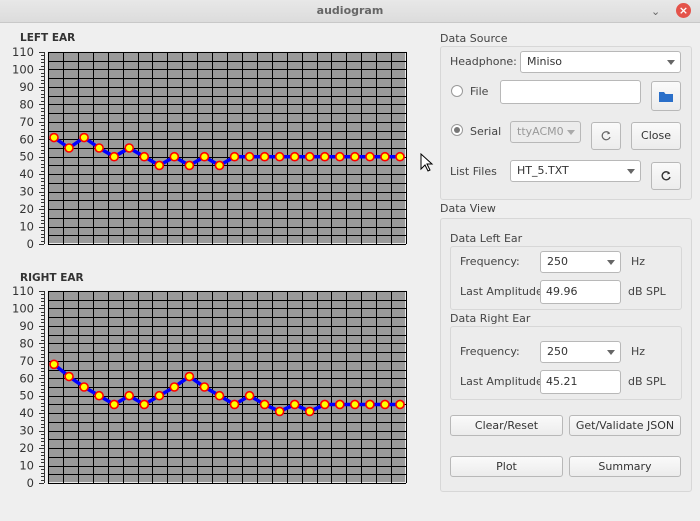 The width and height of the screenshot is (700, 521). What do you see at coordinates (638, 261) in the screenshot?
I see `left-frequency-unit: Hz` at bounding box center [638, 261].